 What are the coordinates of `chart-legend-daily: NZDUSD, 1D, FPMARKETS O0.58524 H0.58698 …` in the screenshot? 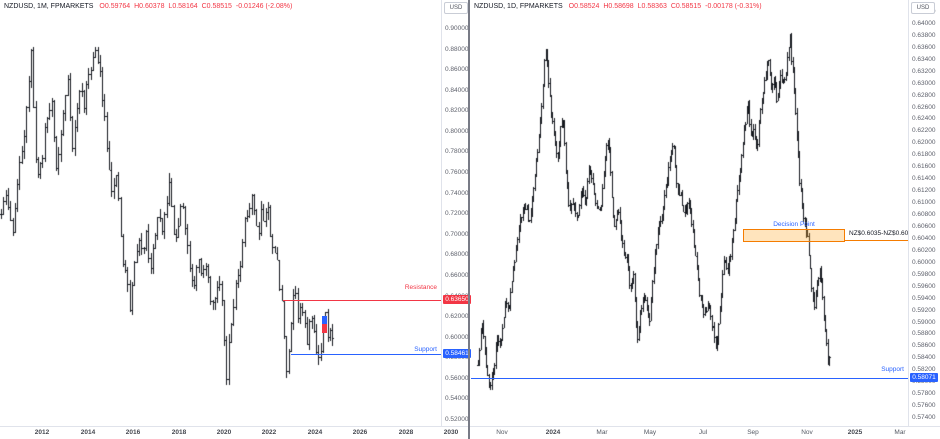 It's located at (618, 6).